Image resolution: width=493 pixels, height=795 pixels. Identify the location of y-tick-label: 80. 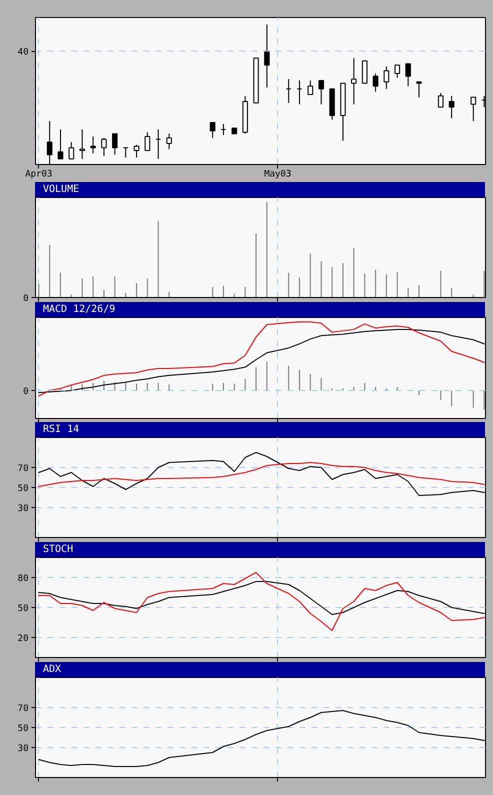
(23, 579).